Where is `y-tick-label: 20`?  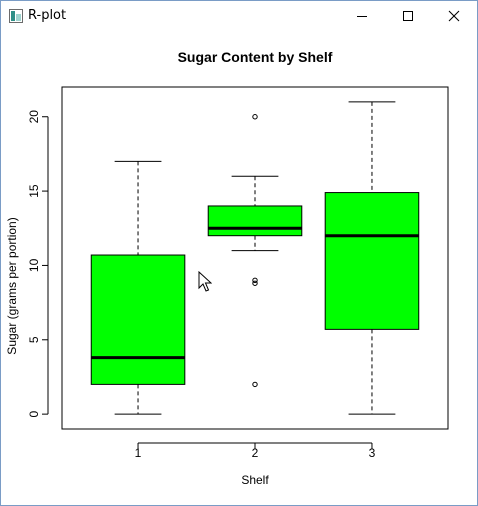 y-tick-label: 20 is located at coordinates (34, 117).